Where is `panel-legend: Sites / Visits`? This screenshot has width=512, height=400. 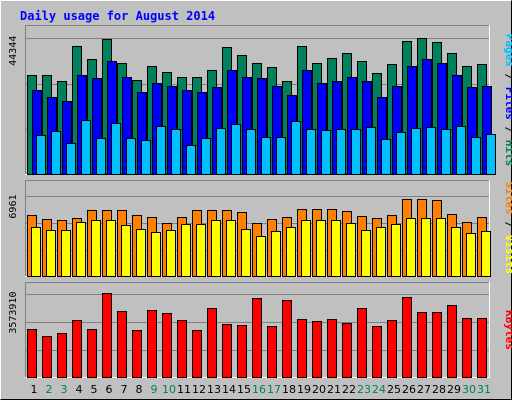
panel-legend: Sites / Visits is located at coordinates (507, 228).